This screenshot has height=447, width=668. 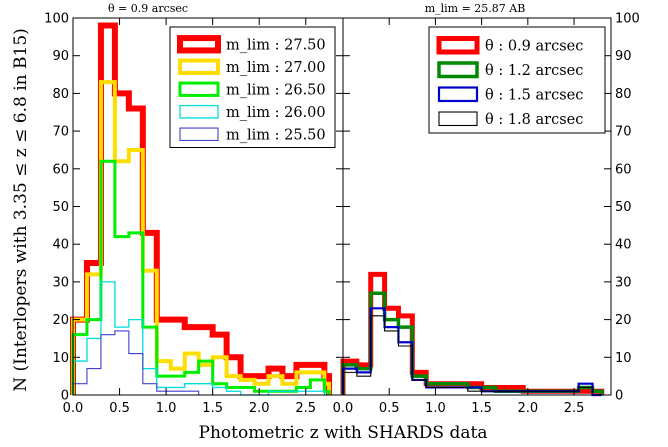 What do you see at coordinates (534, 71) in the screenshot?
I see `right-legend-label: θ : 1.2 arcsec` at bounding box center [534, 71].